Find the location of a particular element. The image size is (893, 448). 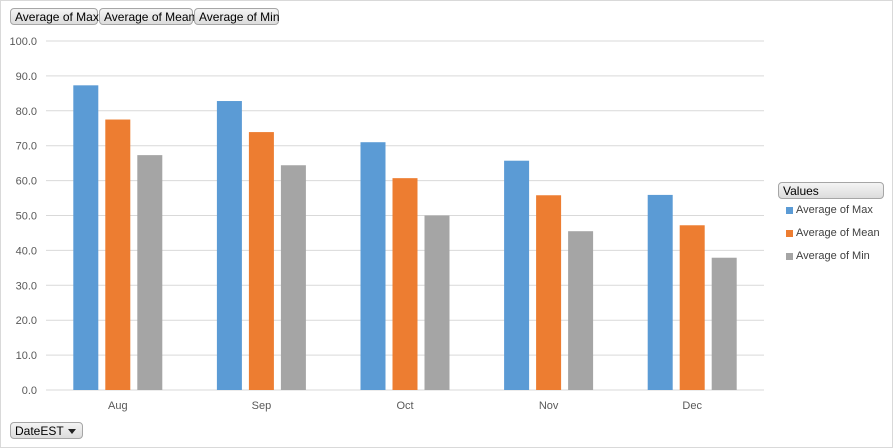

dateest-field-button: DateEST is located at coordinates (46, 430).